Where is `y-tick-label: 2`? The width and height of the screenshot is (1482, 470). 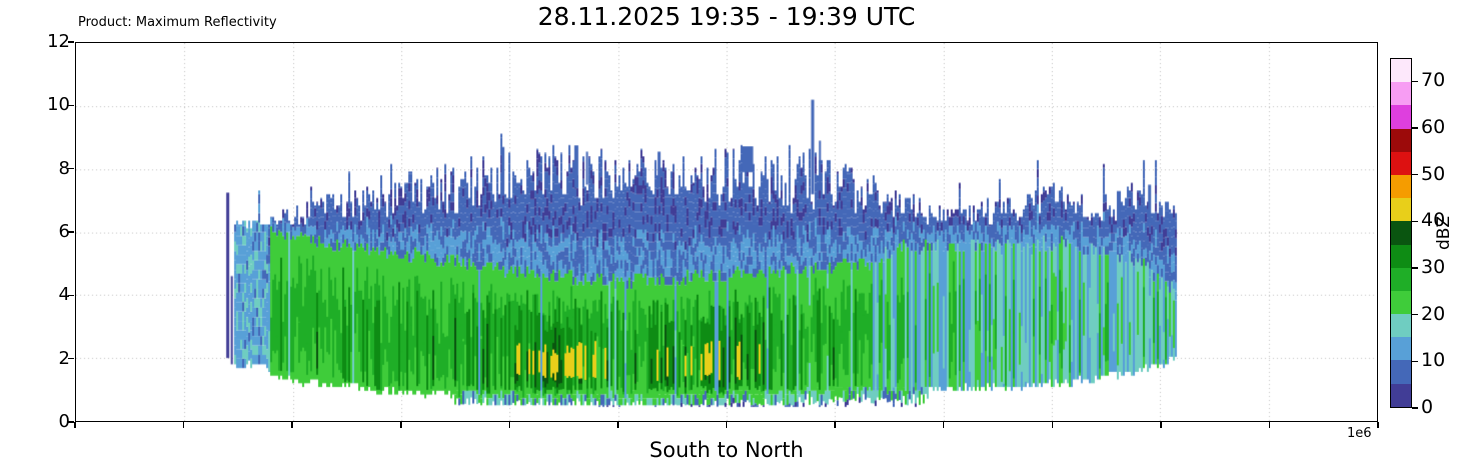
y-tick-label: 2 is located at coordinates (64, 358).